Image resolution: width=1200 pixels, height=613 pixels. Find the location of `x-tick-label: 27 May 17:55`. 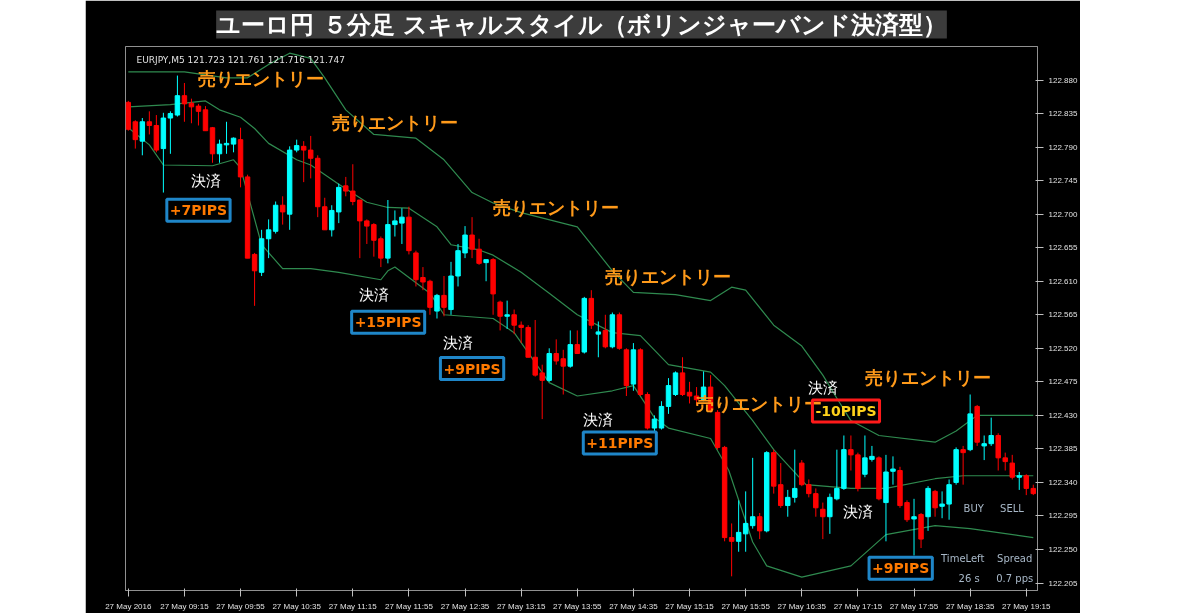

x-tick-label: 27 May 17:55 is located at coordinates (914, 606).